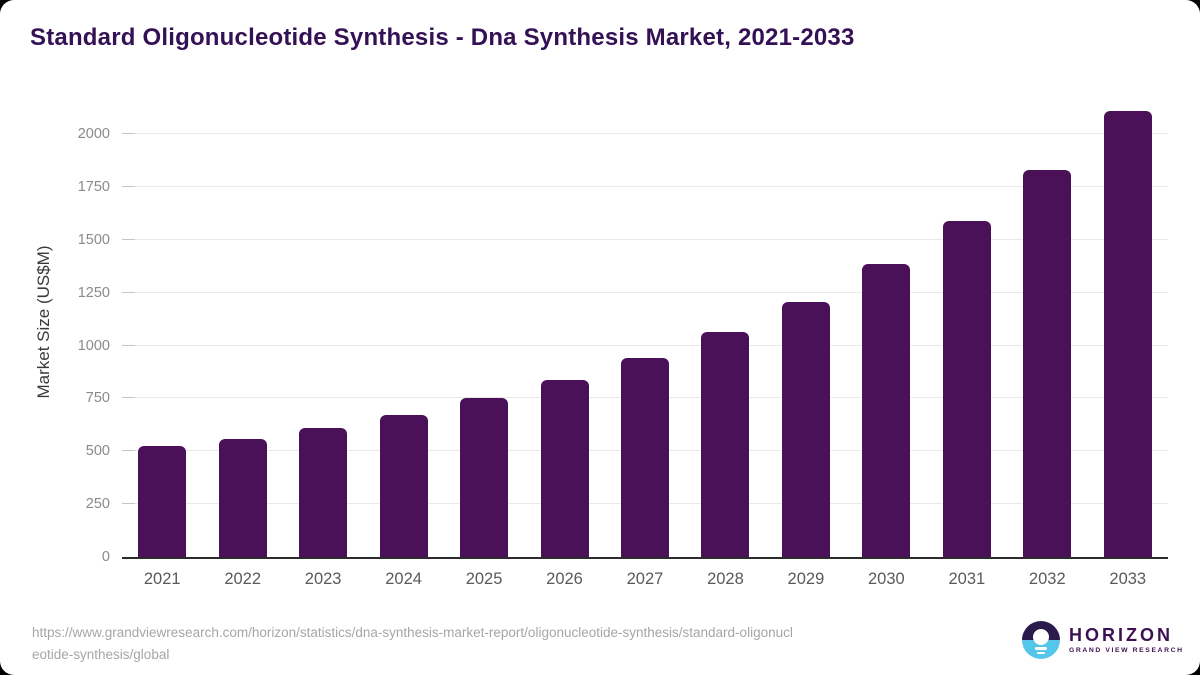 The image size is (1200, 675). Describe the element at coordinates (806, 579) in the screenshot. I see `x-tick-label-2029: 2029` at that location.